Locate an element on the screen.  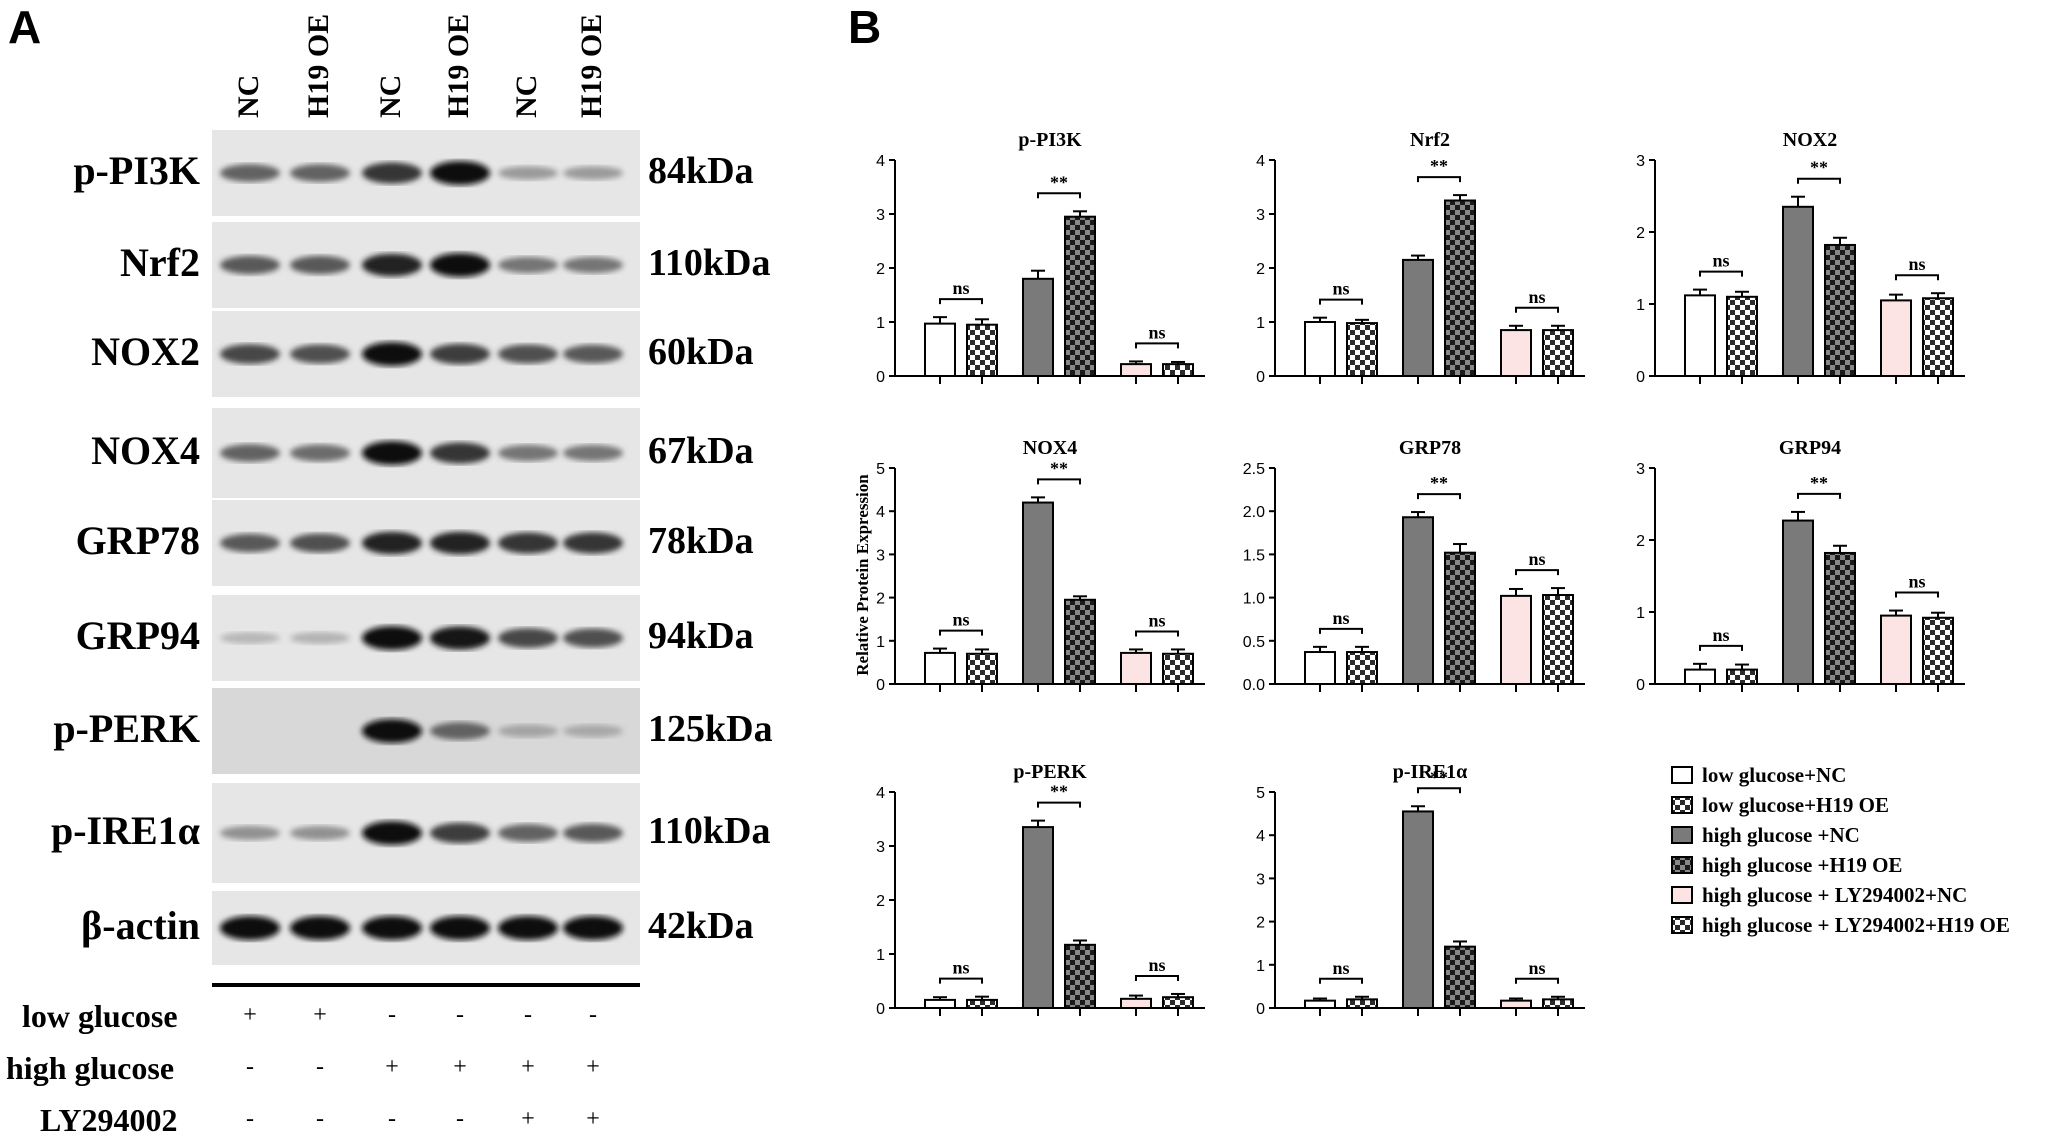
panel-a-label: A is located at coordinates (25, 27).